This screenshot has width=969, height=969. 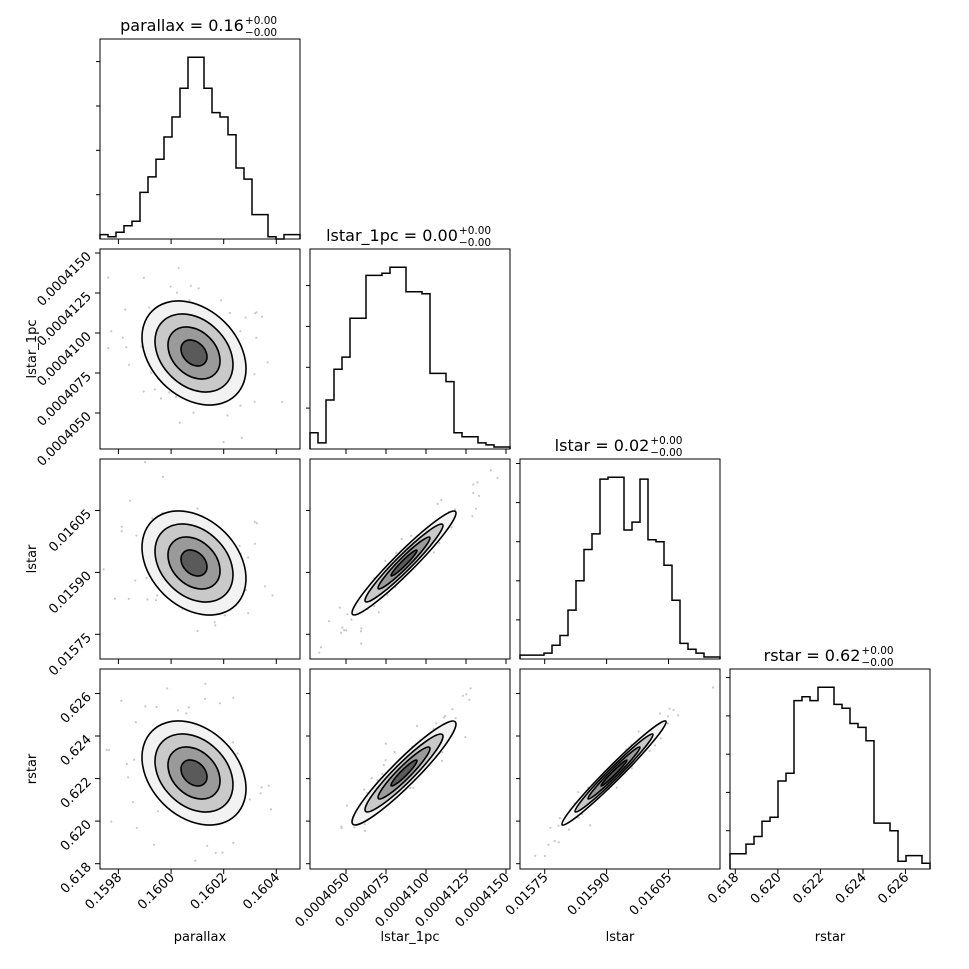 I want to click on y-axis-label: lstar, so click(x=32, y=558).